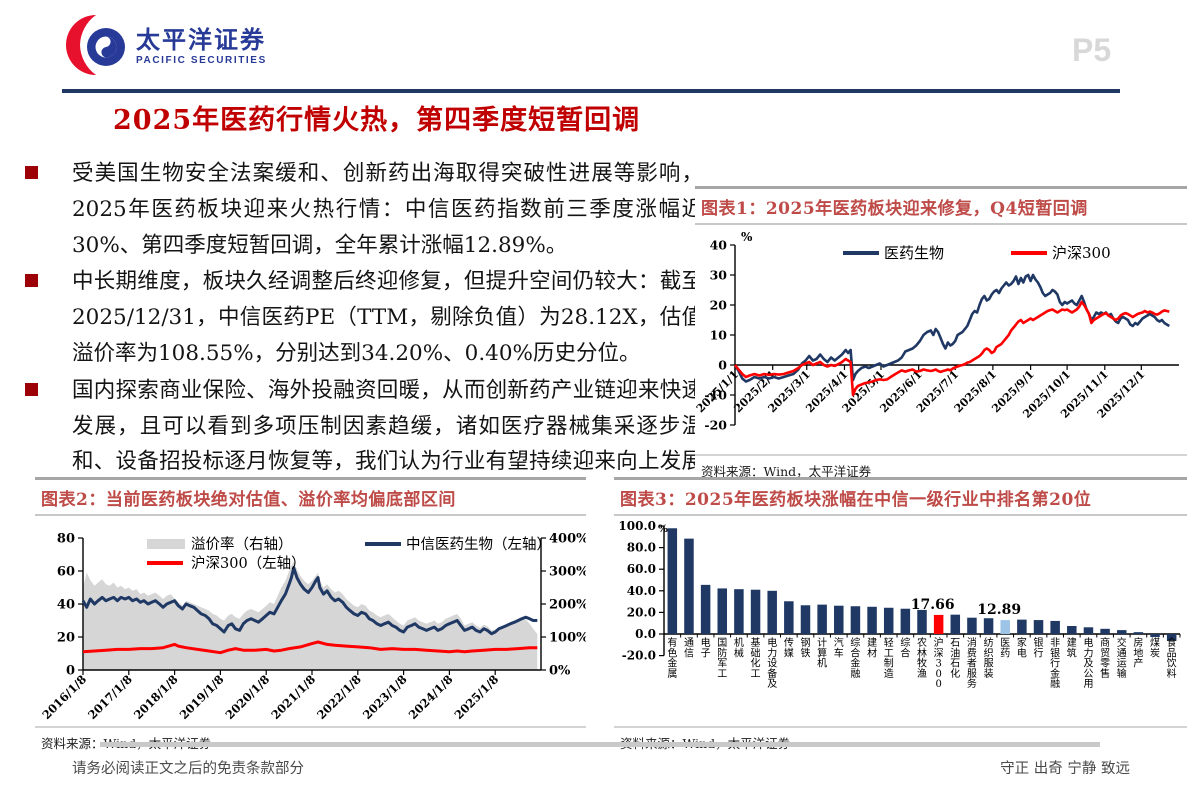 This screenshot has height=803, width=1200. I want to click on svg-text: -20.0, so click(639, 656).